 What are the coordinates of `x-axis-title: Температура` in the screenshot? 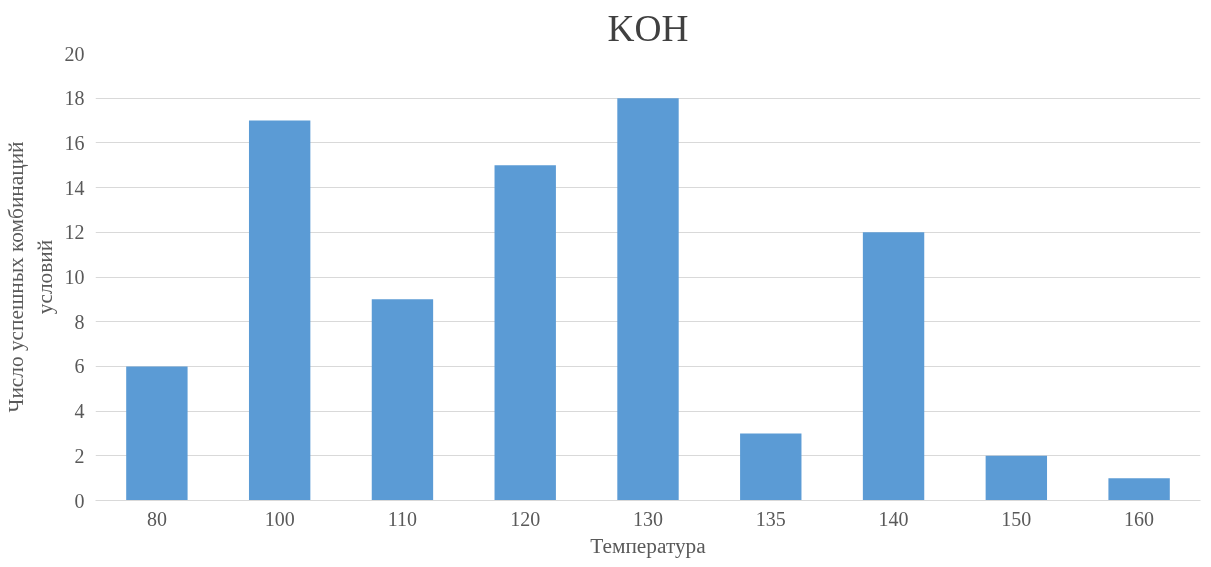 It's located at (648, 545).